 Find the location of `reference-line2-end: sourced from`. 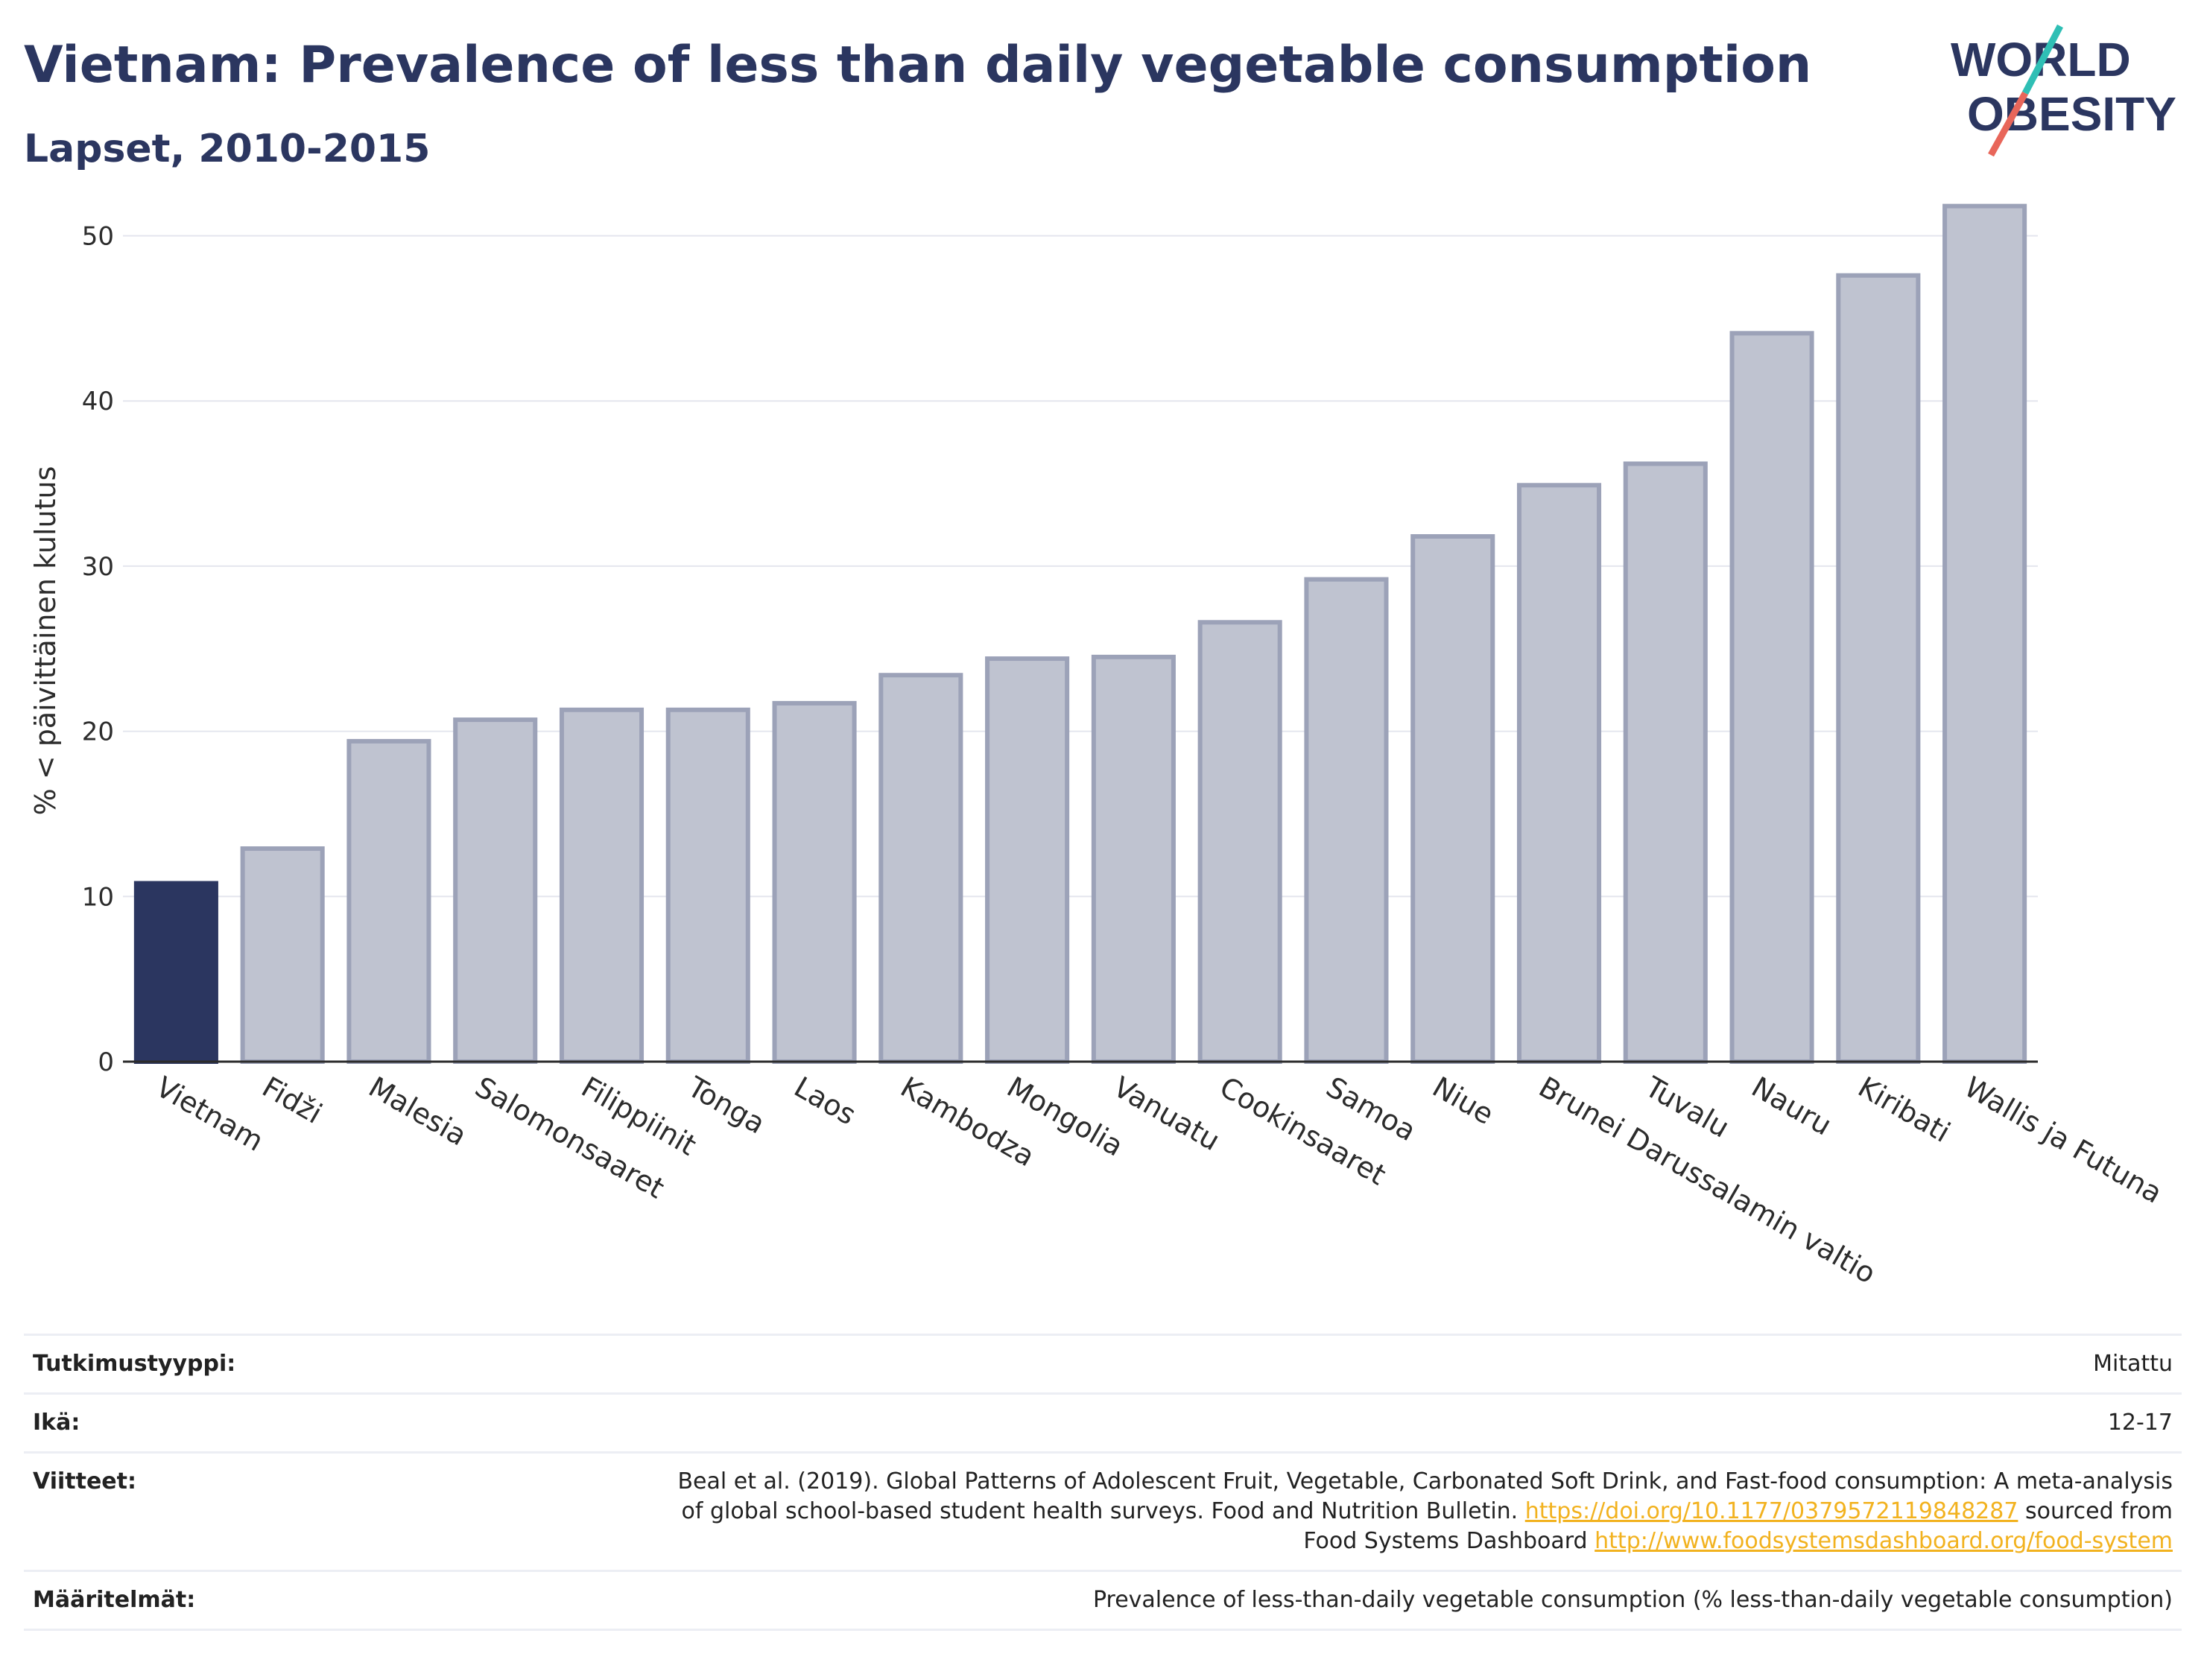

reference-line2-end: sourced from is located at coordinates (2098, 1511).